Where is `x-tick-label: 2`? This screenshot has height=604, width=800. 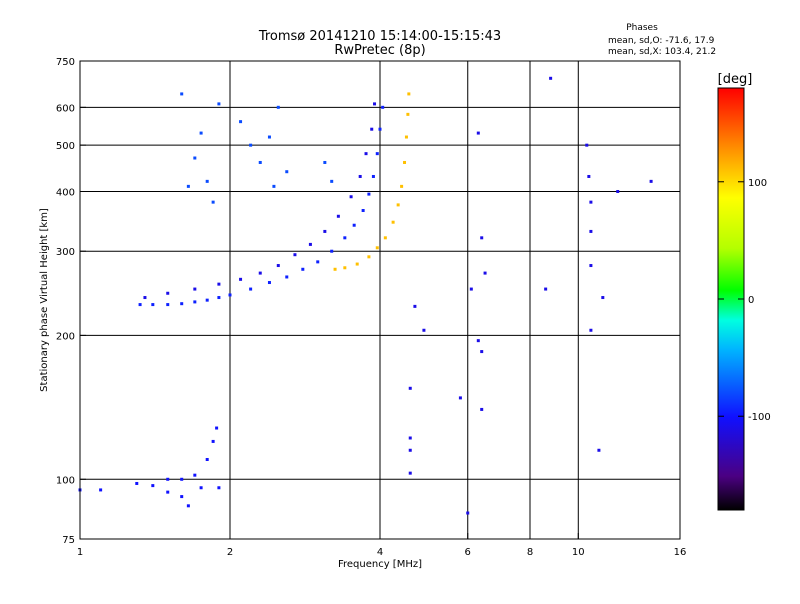 x-tick-label: 2 is located at coordinates (230, 552).